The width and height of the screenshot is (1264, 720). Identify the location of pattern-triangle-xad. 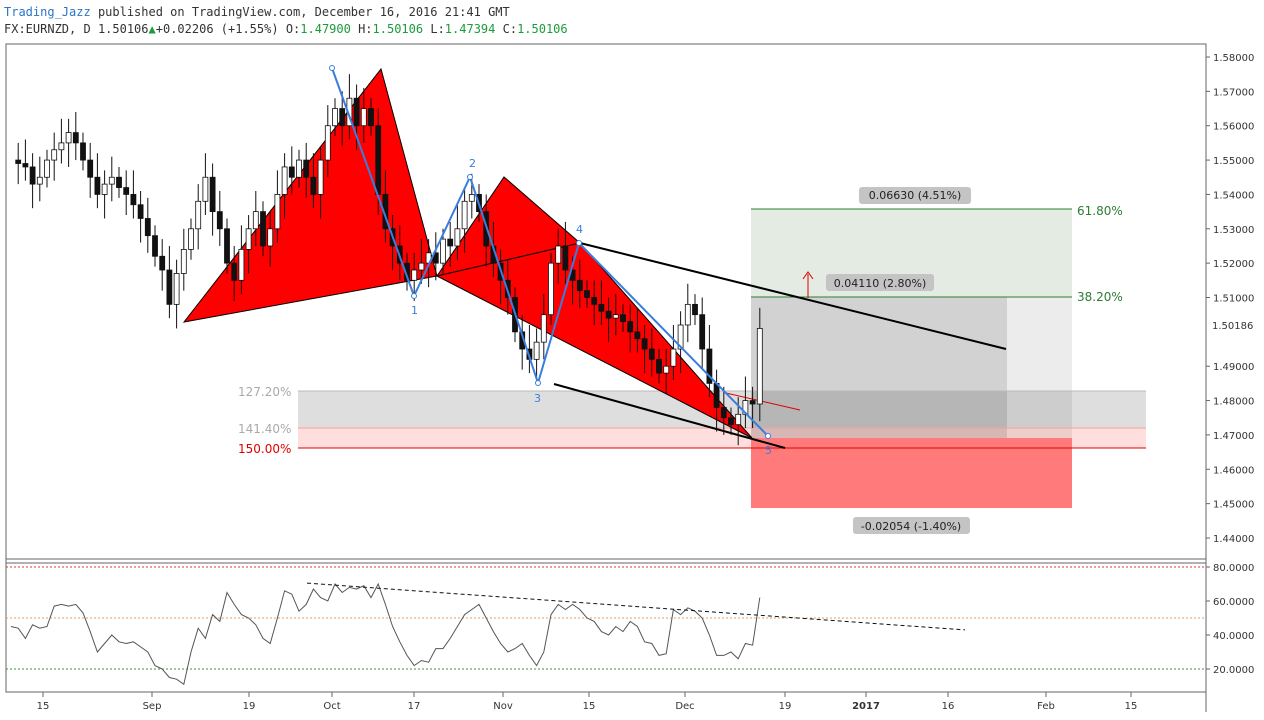
(594, 340).